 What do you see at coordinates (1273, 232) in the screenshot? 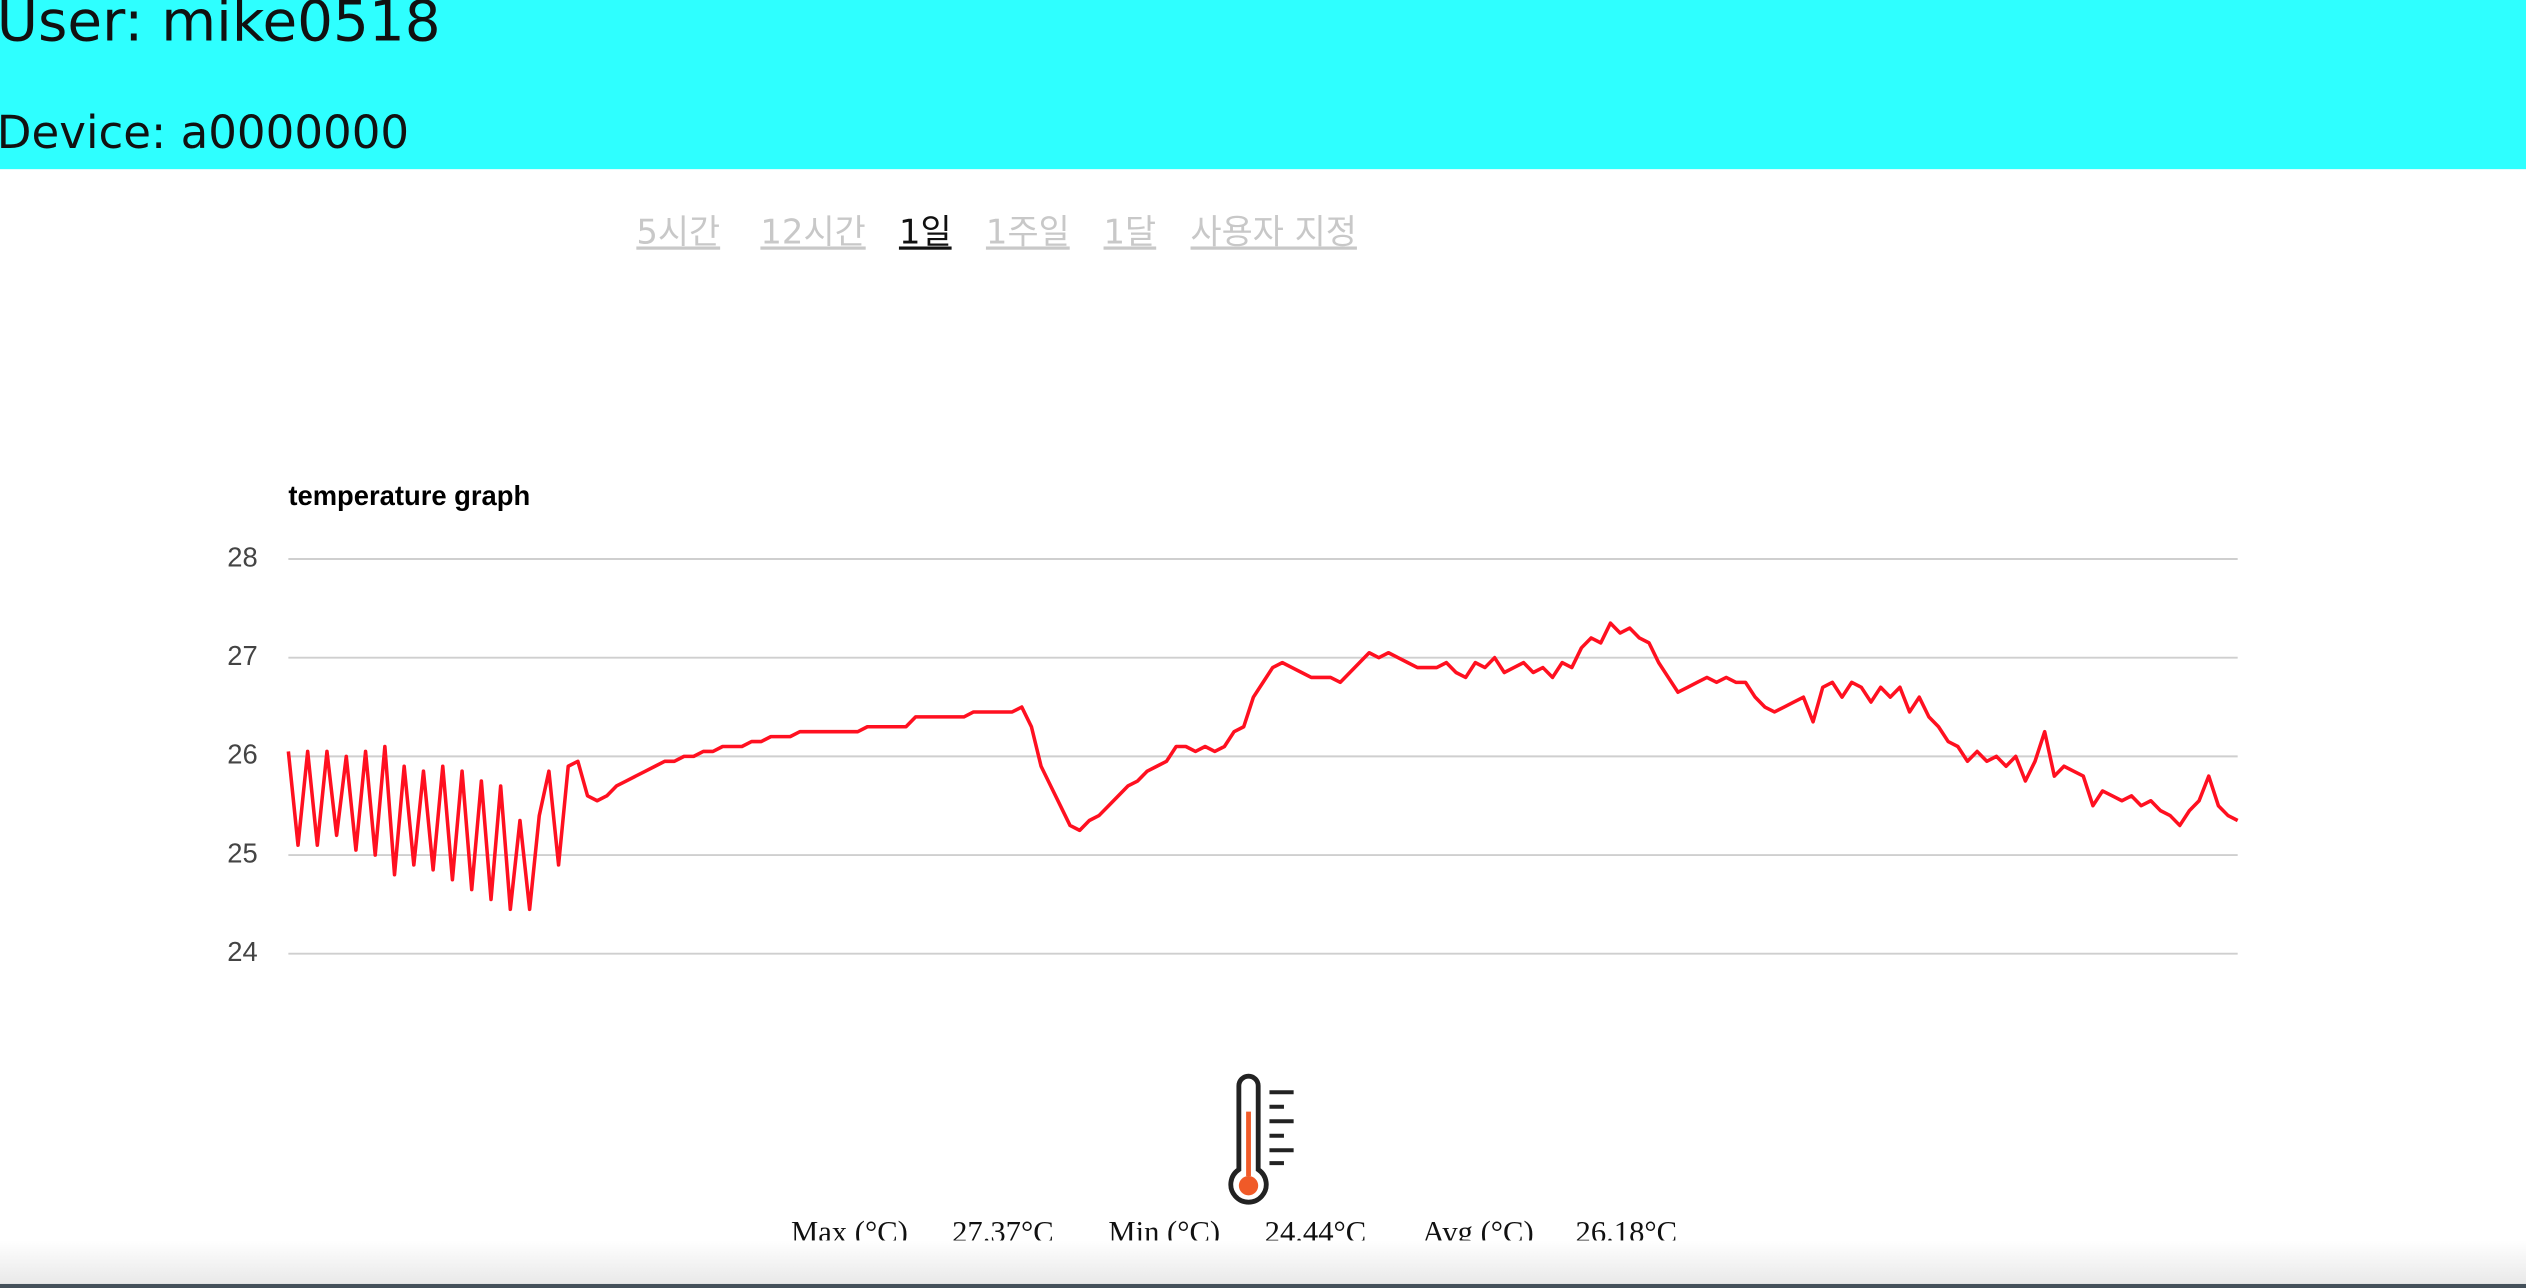
I see `range-tab: 사용자 지정` at bounding box center [1273, 232].